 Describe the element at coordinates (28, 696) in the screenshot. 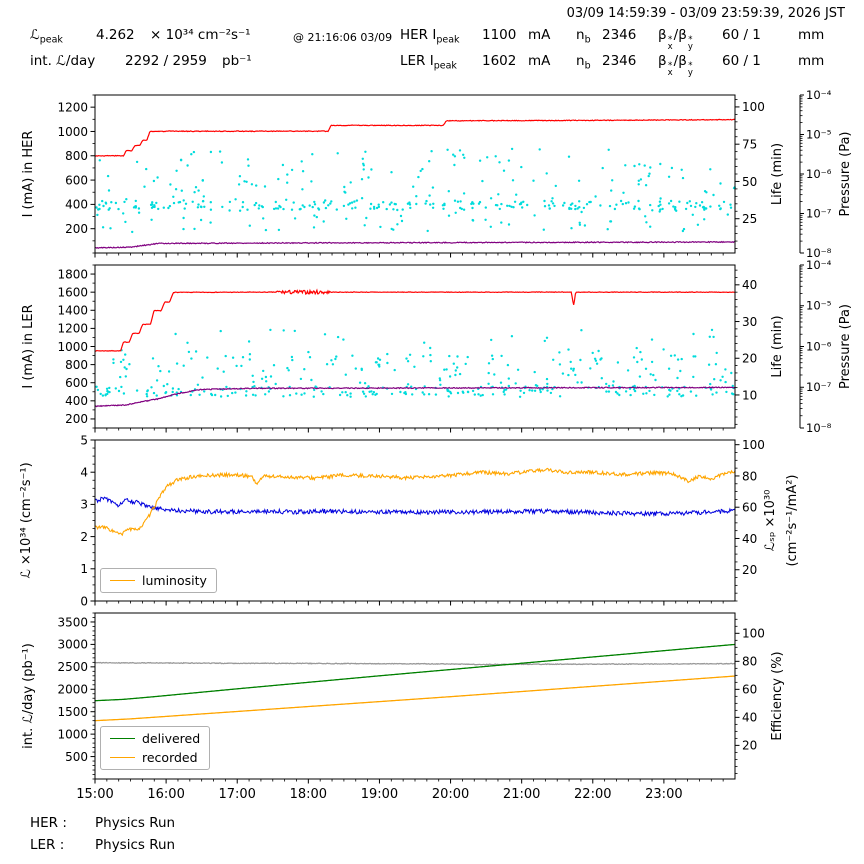

I see `axis-title: int. ℒ/day (pb⁻¹)` at that location.